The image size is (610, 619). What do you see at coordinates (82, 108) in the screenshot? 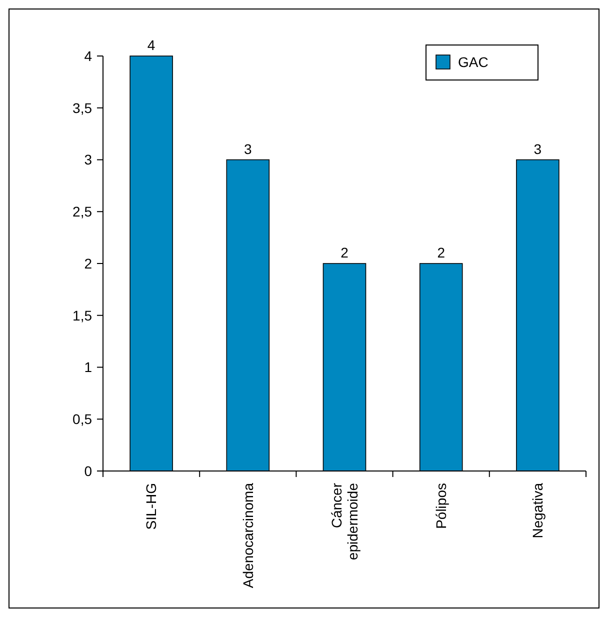
I see `y-tick-label: 3,5` at bounding box center [82, 108].